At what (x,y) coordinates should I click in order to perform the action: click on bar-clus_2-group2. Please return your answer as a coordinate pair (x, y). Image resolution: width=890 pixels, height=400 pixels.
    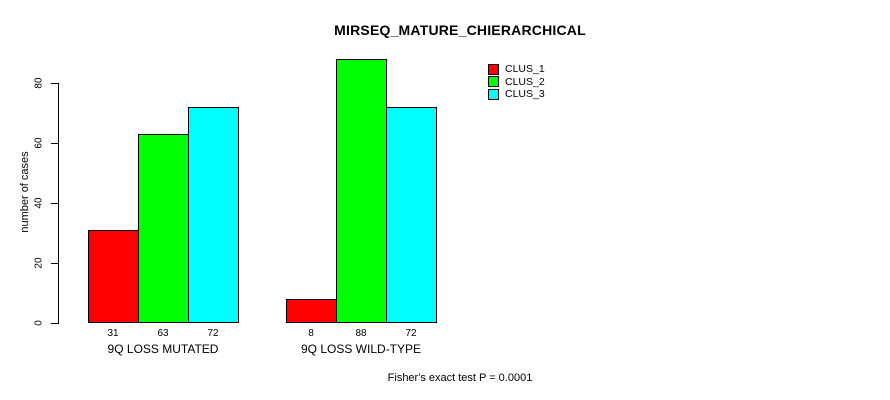
    Looking at the image, I should click on (361, 191).